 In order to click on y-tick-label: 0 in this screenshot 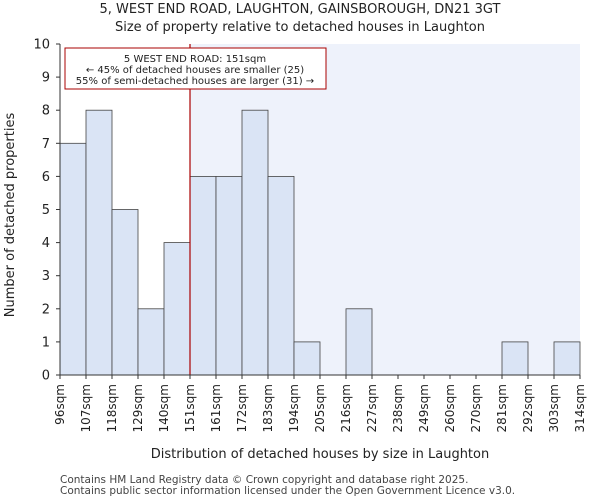, I will do `click(46, 376)`.